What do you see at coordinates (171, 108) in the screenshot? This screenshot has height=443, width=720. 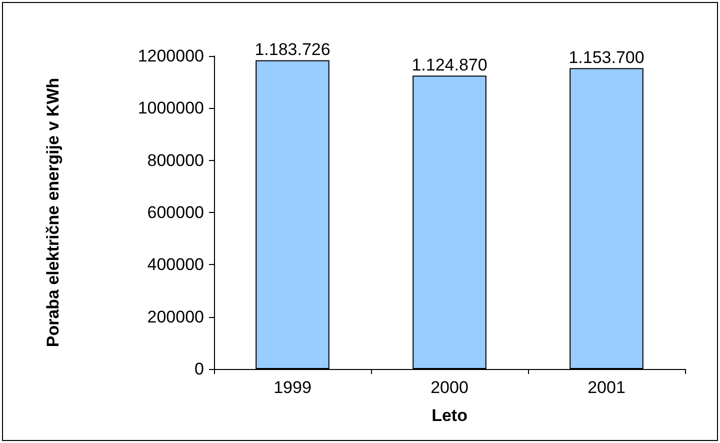 I see `y-tick-label: 1000000` at bounding box center [171, 108].